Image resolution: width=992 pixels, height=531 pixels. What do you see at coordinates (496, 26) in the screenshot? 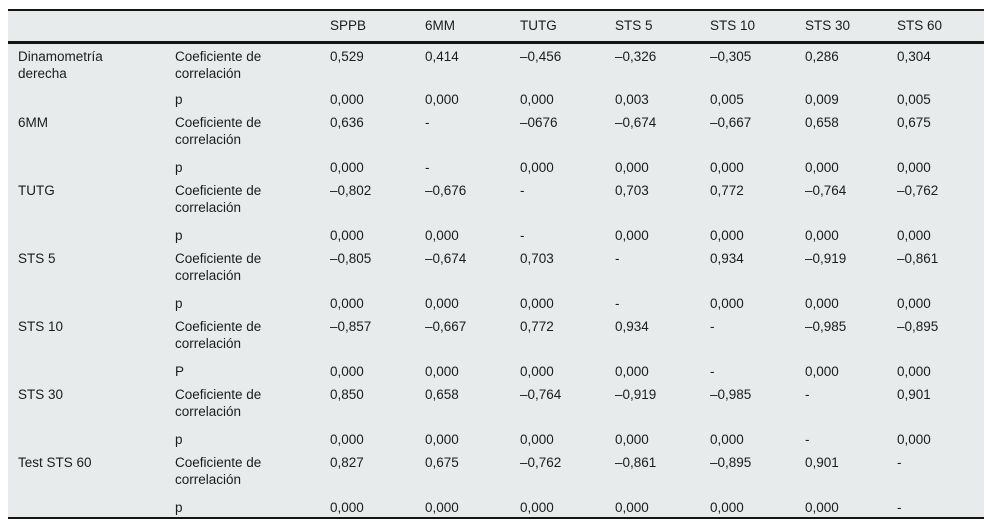
I see `header-row: SPPB 6MM TUTG STS 5 STS 10 STS 30 STS 60` at bounding box center [496, 26].